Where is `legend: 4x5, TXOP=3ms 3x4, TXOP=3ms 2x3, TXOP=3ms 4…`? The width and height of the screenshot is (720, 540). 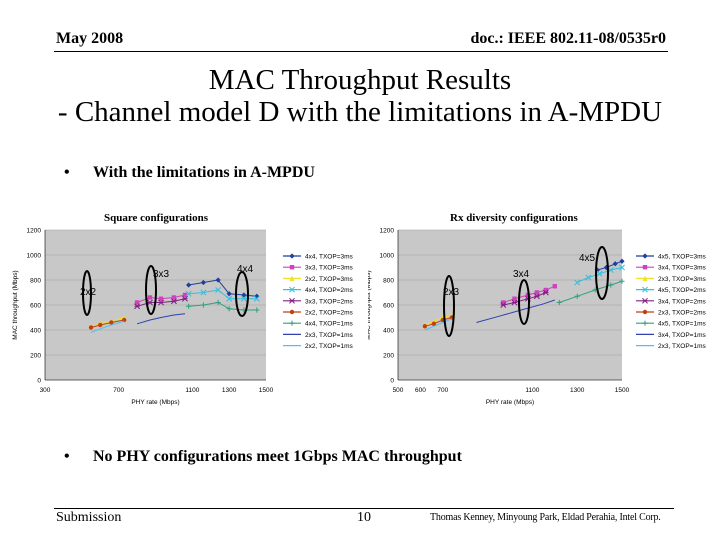 legend: 4x5, TXOP=3ms 3x4, TXOP=3ms 2x3, TXOP=3ms 4… is located at coordinates (671, 301).